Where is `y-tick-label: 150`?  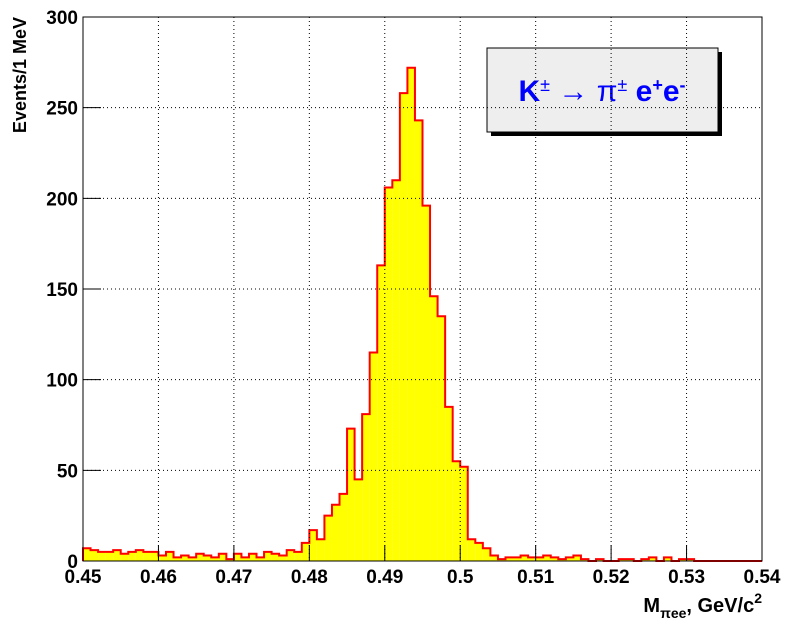 y-tick-label: 150 is located at coordinates (62, 290).